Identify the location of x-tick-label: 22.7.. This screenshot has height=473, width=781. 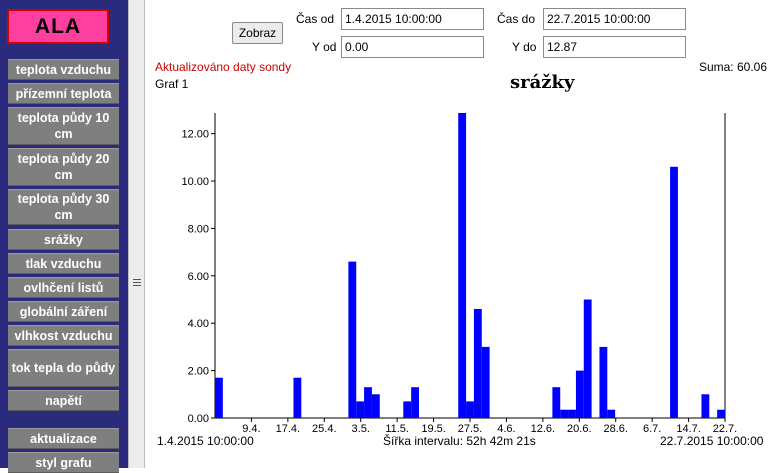
(725, 429).